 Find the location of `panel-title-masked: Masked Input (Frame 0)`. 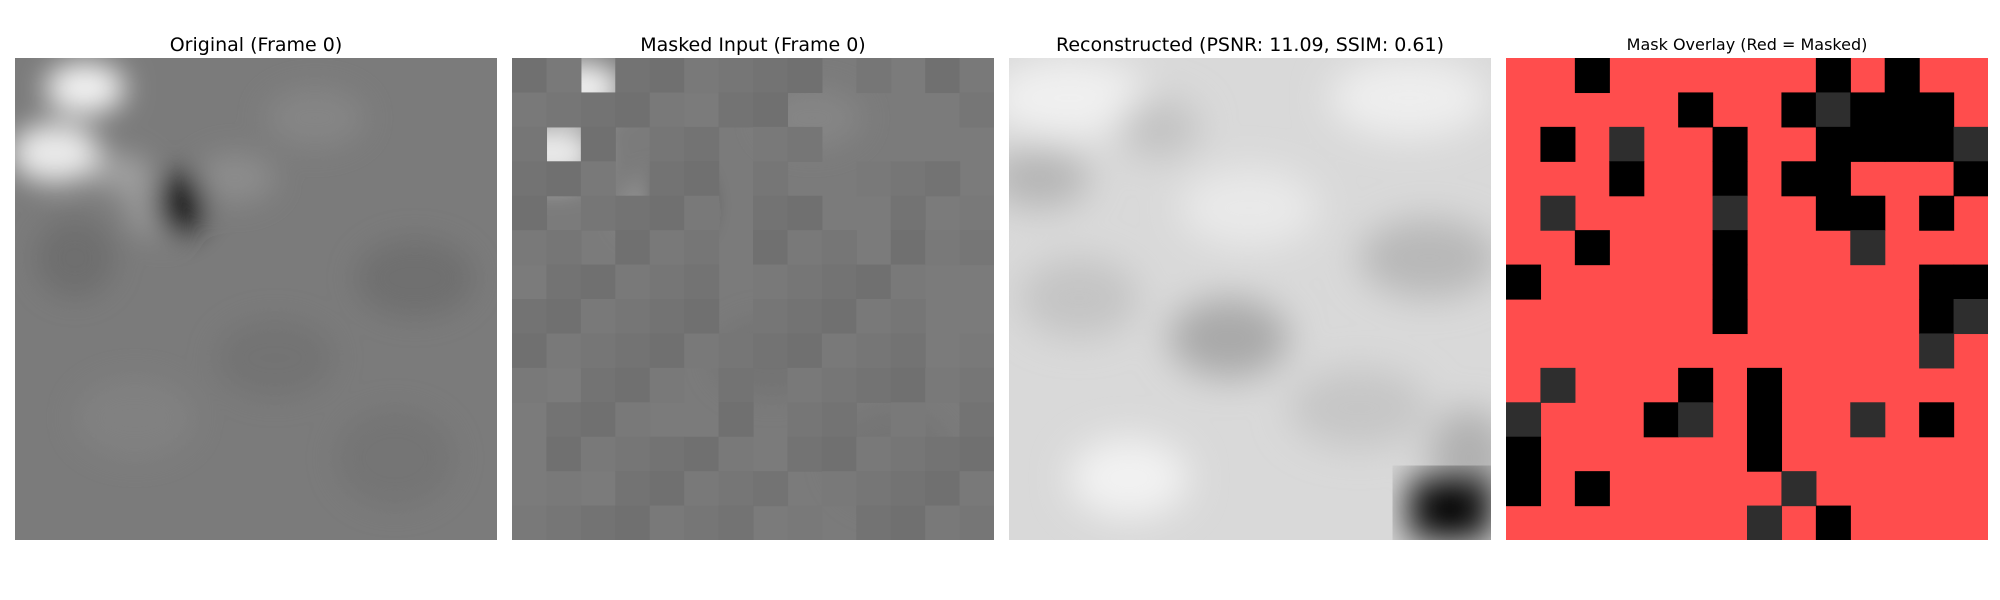

panel-title-masked: Masked Input (Frame 0) is located at coordinates (753, 45).